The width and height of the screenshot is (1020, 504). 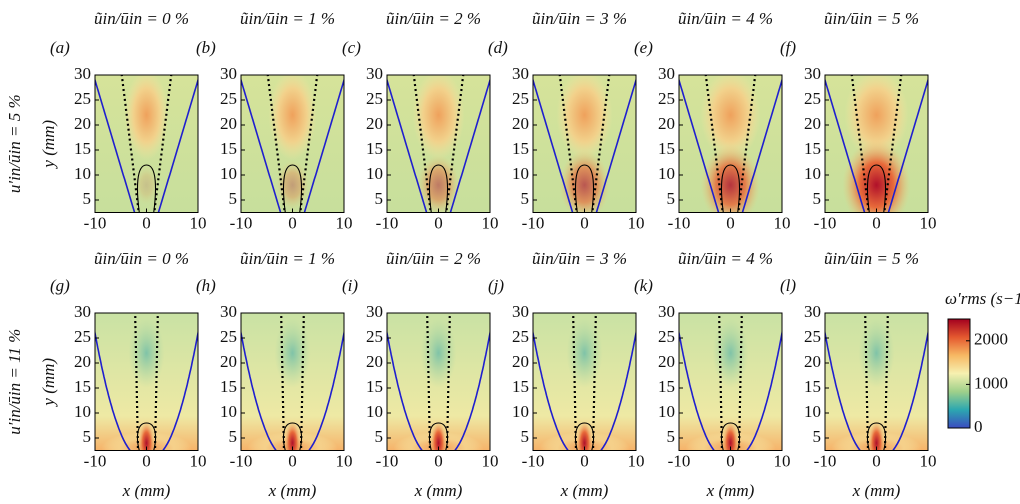 What do you see at coordinates (498, 47) in the screenshot?
I see `panel-label: (d)` at bounding box center [498, 47].